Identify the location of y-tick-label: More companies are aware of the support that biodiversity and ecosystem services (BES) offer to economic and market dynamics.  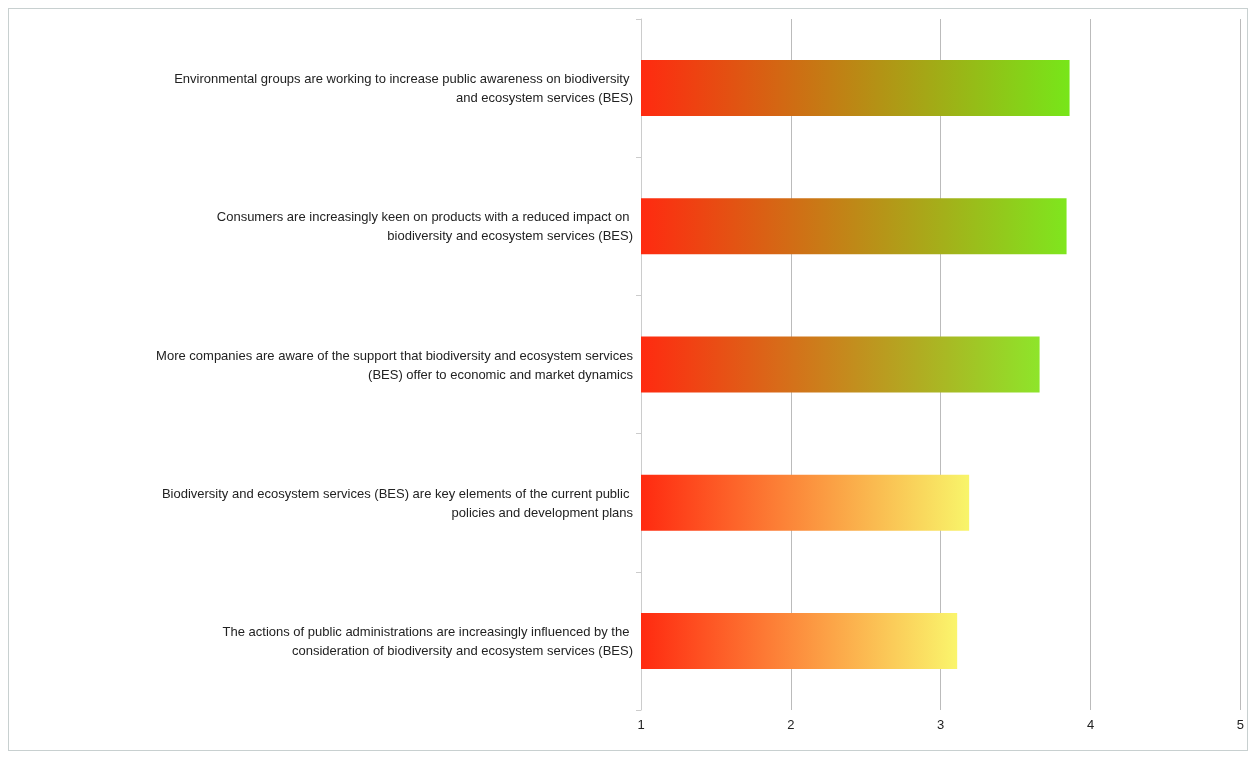
(395, 364).